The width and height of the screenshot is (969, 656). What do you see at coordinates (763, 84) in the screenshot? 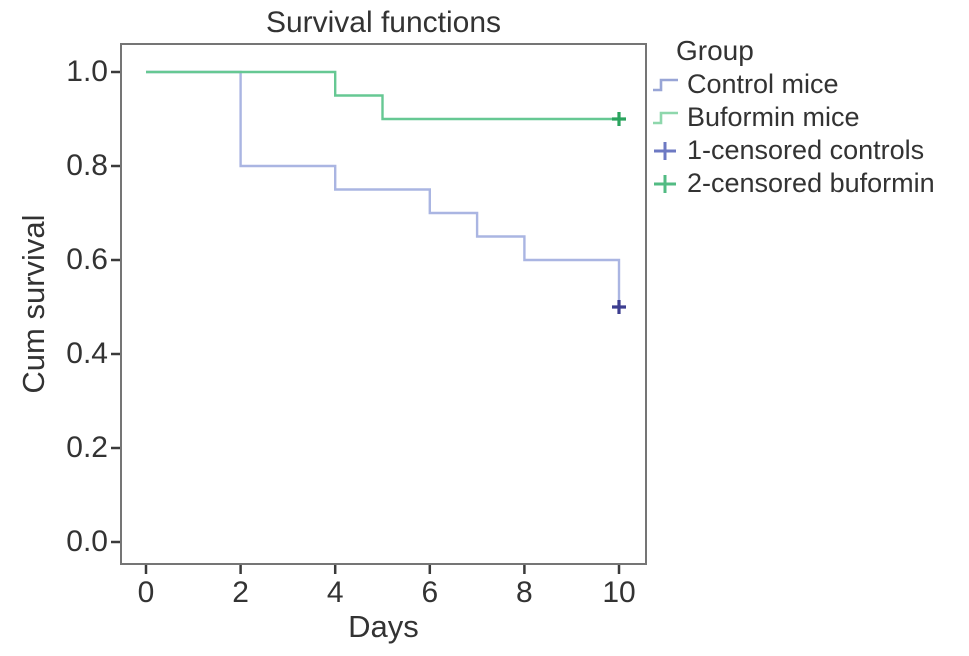
I see `legend-item-label: Control mice` at bounding box center [763, 84].